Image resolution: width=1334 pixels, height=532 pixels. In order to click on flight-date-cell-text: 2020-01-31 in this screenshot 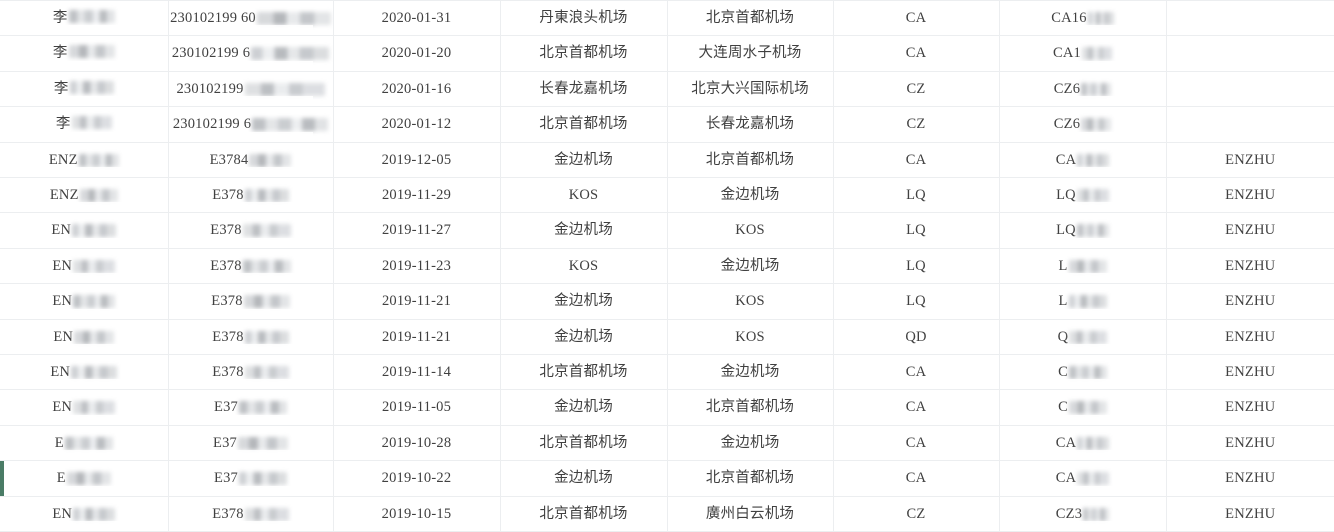, I will do `click(416, 18)`.